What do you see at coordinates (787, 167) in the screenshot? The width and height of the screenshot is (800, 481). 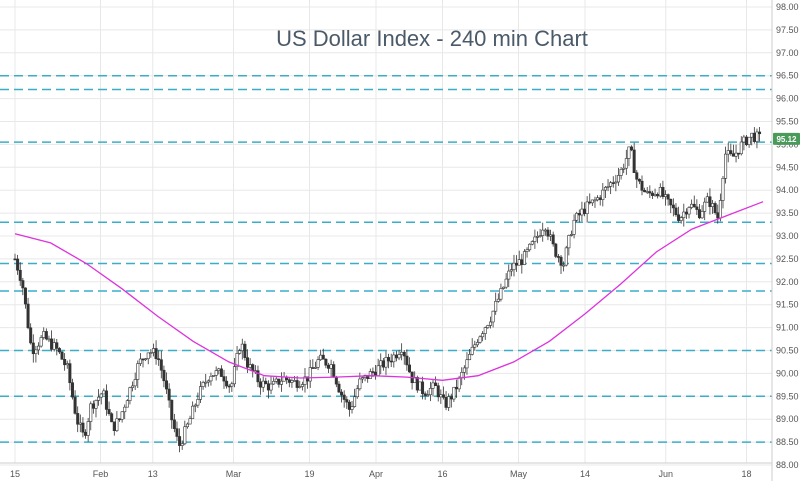 I see `y-tick-label: 94.50` at bounding box center [787, 167].